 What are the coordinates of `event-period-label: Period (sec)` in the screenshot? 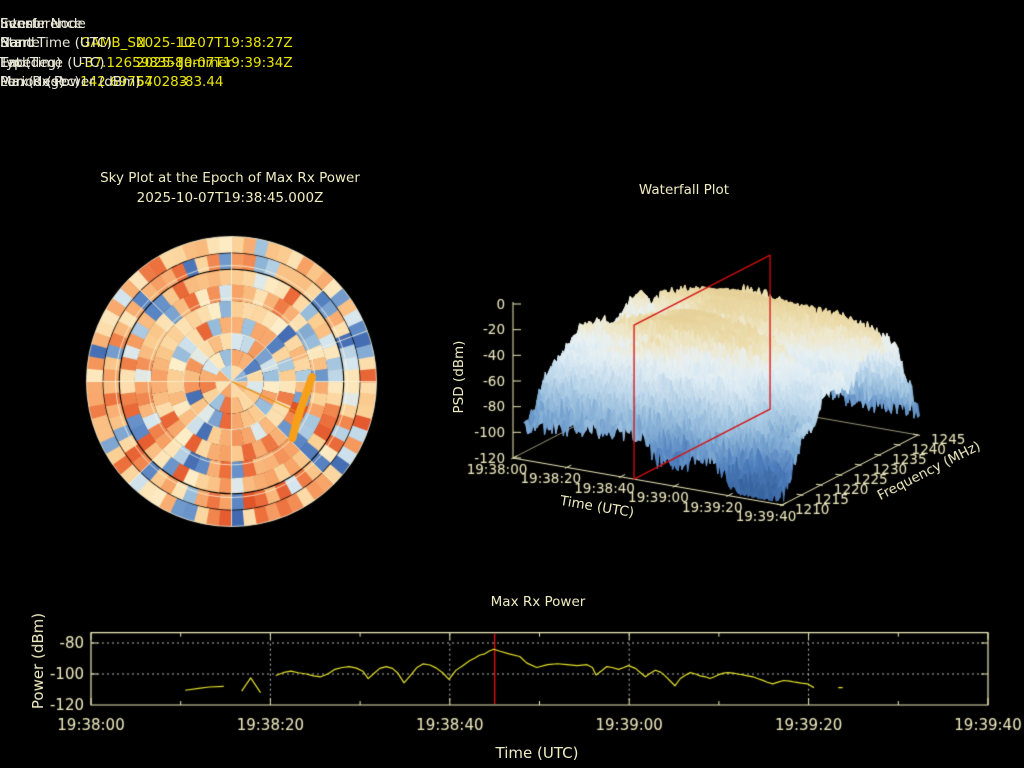 It's located at (40, 82).